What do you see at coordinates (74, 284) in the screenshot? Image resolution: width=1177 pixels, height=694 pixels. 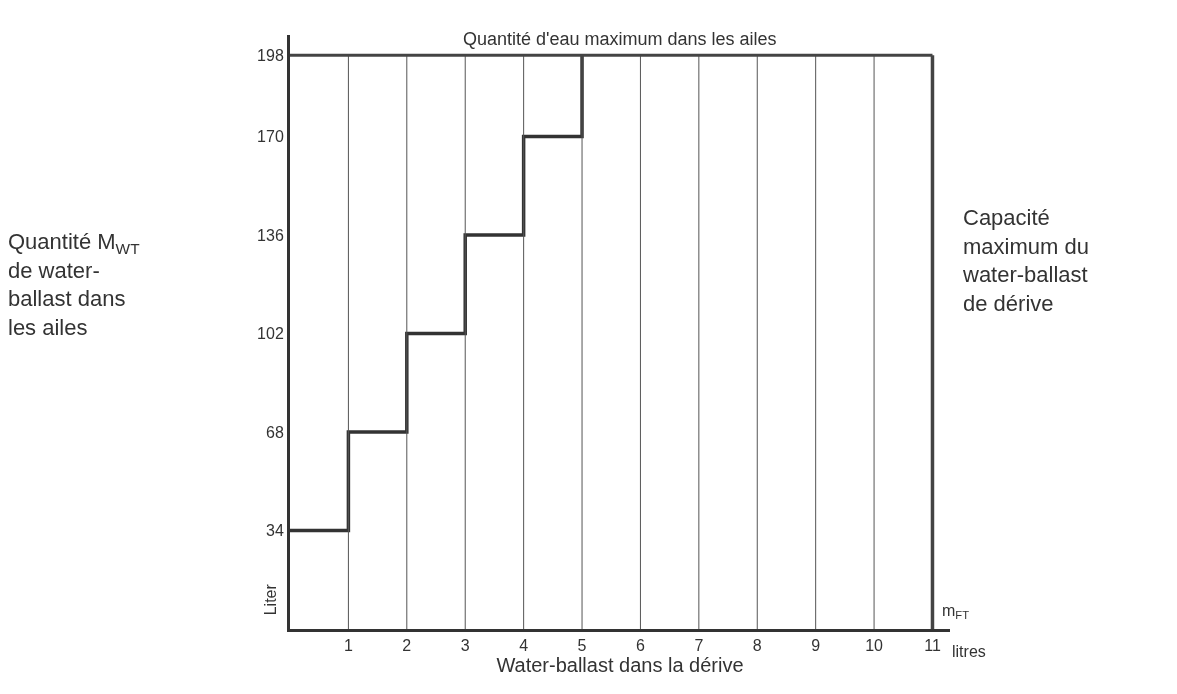 I see `text: Quantité M$_{WT}$ de water- ballast dans les ailes` at bounding box center [74, 284].